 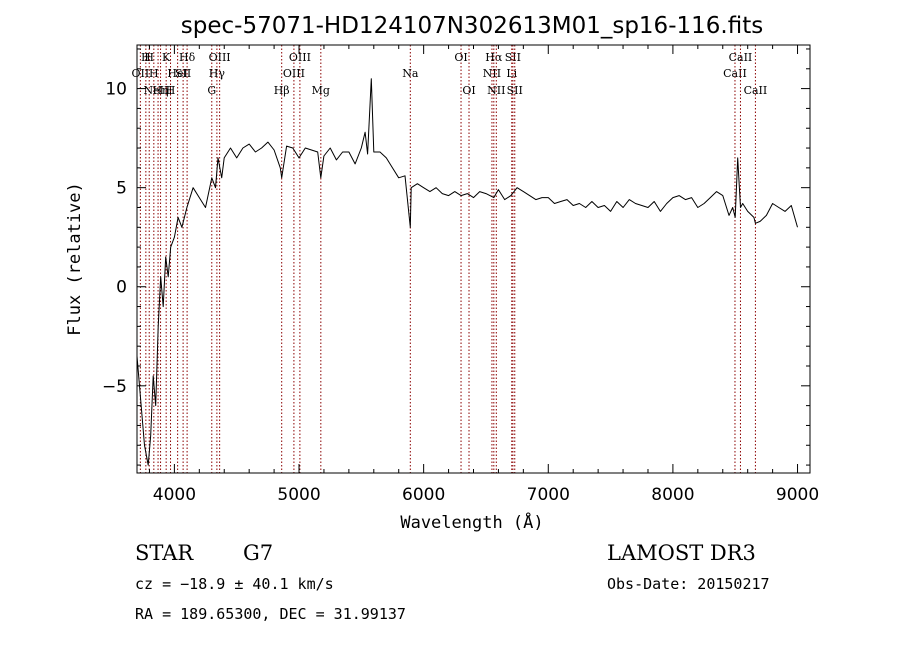 What do you see at coordinates (234, 584) in the screenshot?
I see `redshift-cz: cz = −18.9 ± 40.1 km/s` at bounding box center [234, 584].